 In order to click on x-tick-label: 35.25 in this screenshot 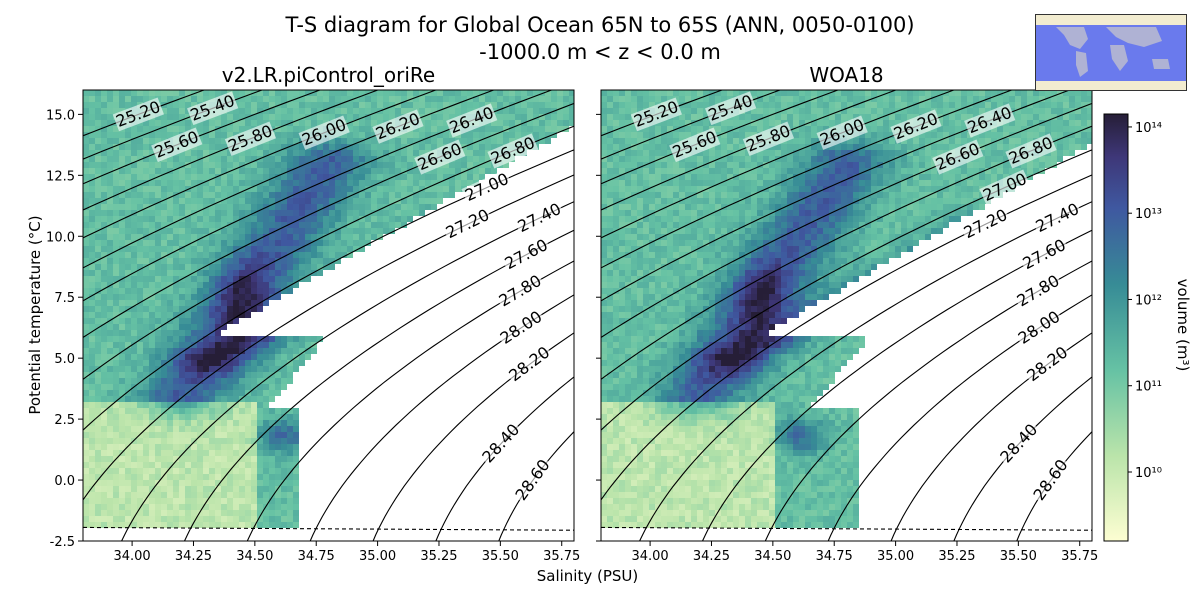, I will do `click(438, 556)`.